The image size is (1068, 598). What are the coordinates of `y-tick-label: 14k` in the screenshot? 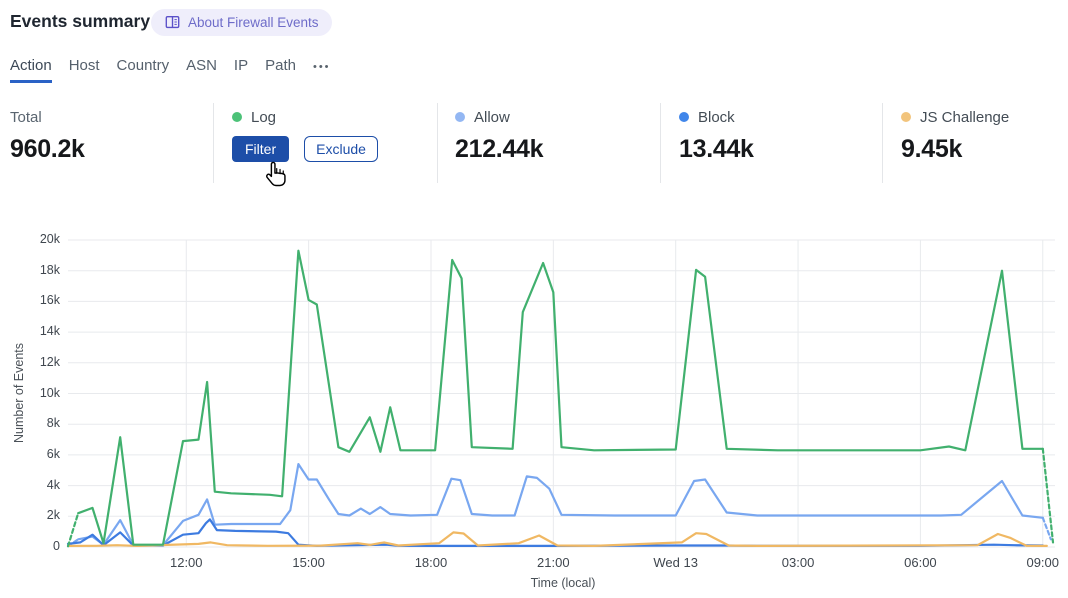 It's located at (49, 331).